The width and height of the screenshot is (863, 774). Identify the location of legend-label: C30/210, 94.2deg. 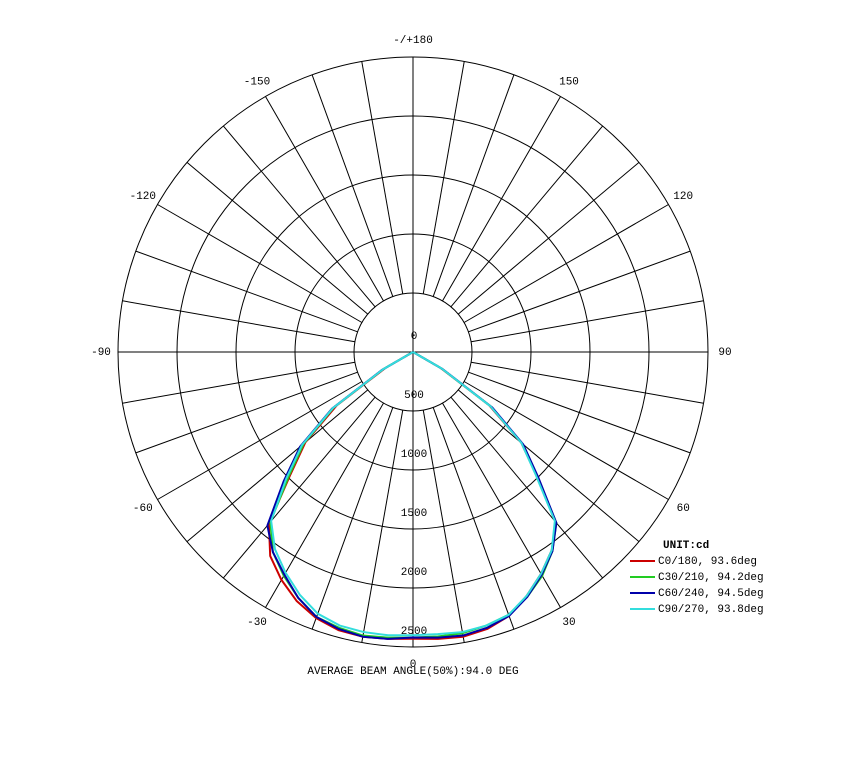
(711, 578).